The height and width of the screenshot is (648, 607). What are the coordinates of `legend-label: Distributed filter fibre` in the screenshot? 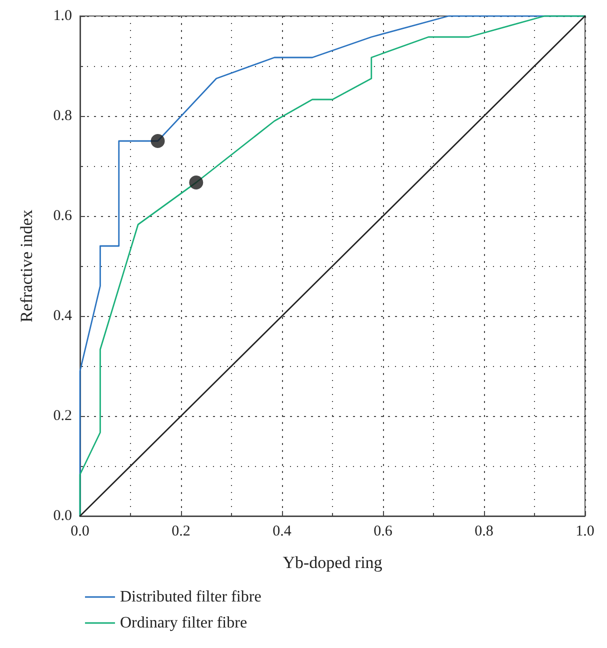 It's located at (191, 597).